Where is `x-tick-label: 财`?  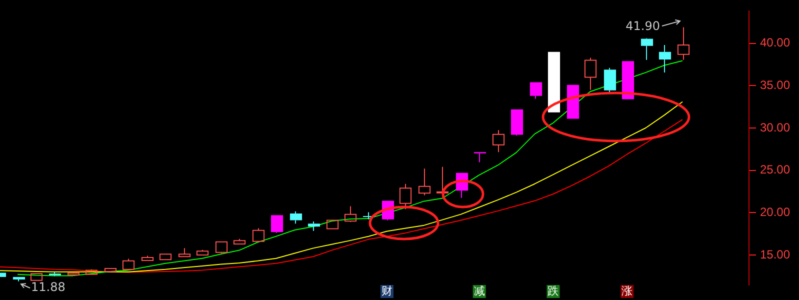 x-tick-label: 财 is located at coordinates (386, 291).